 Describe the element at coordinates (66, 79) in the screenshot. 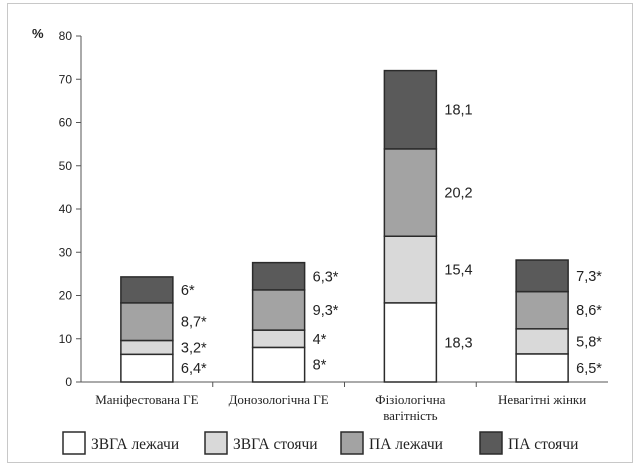

I see `y-tick-label: 70` at that location.